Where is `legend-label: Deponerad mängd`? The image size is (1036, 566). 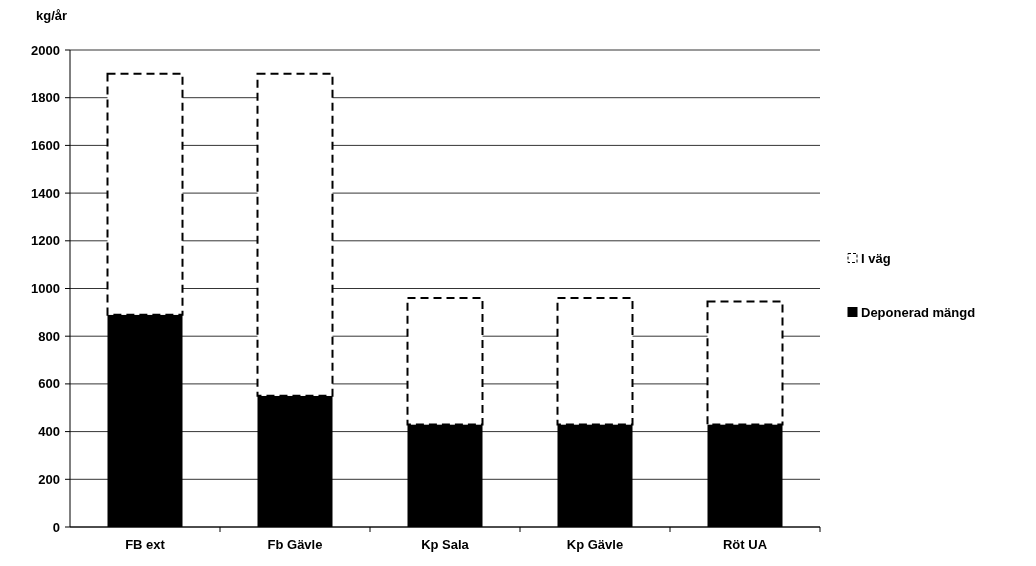 legend-label: Deponerad mängd is located at coordinates (918, 313).